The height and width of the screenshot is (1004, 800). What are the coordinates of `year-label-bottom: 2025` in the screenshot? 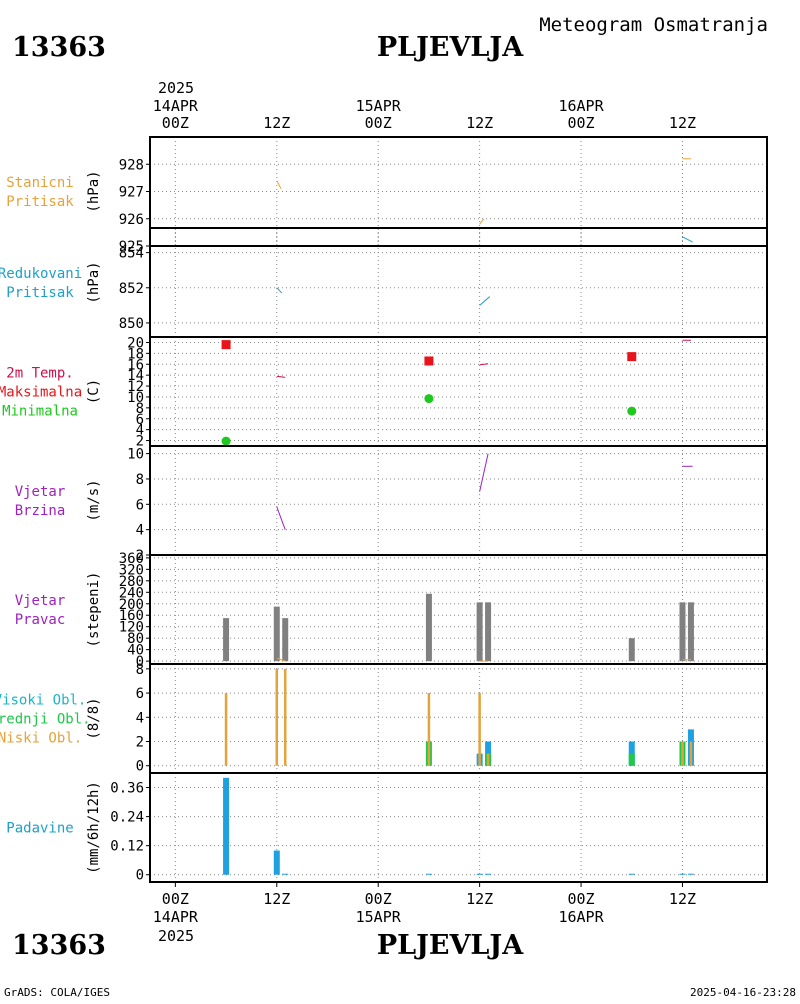 It's located at (176, 936).